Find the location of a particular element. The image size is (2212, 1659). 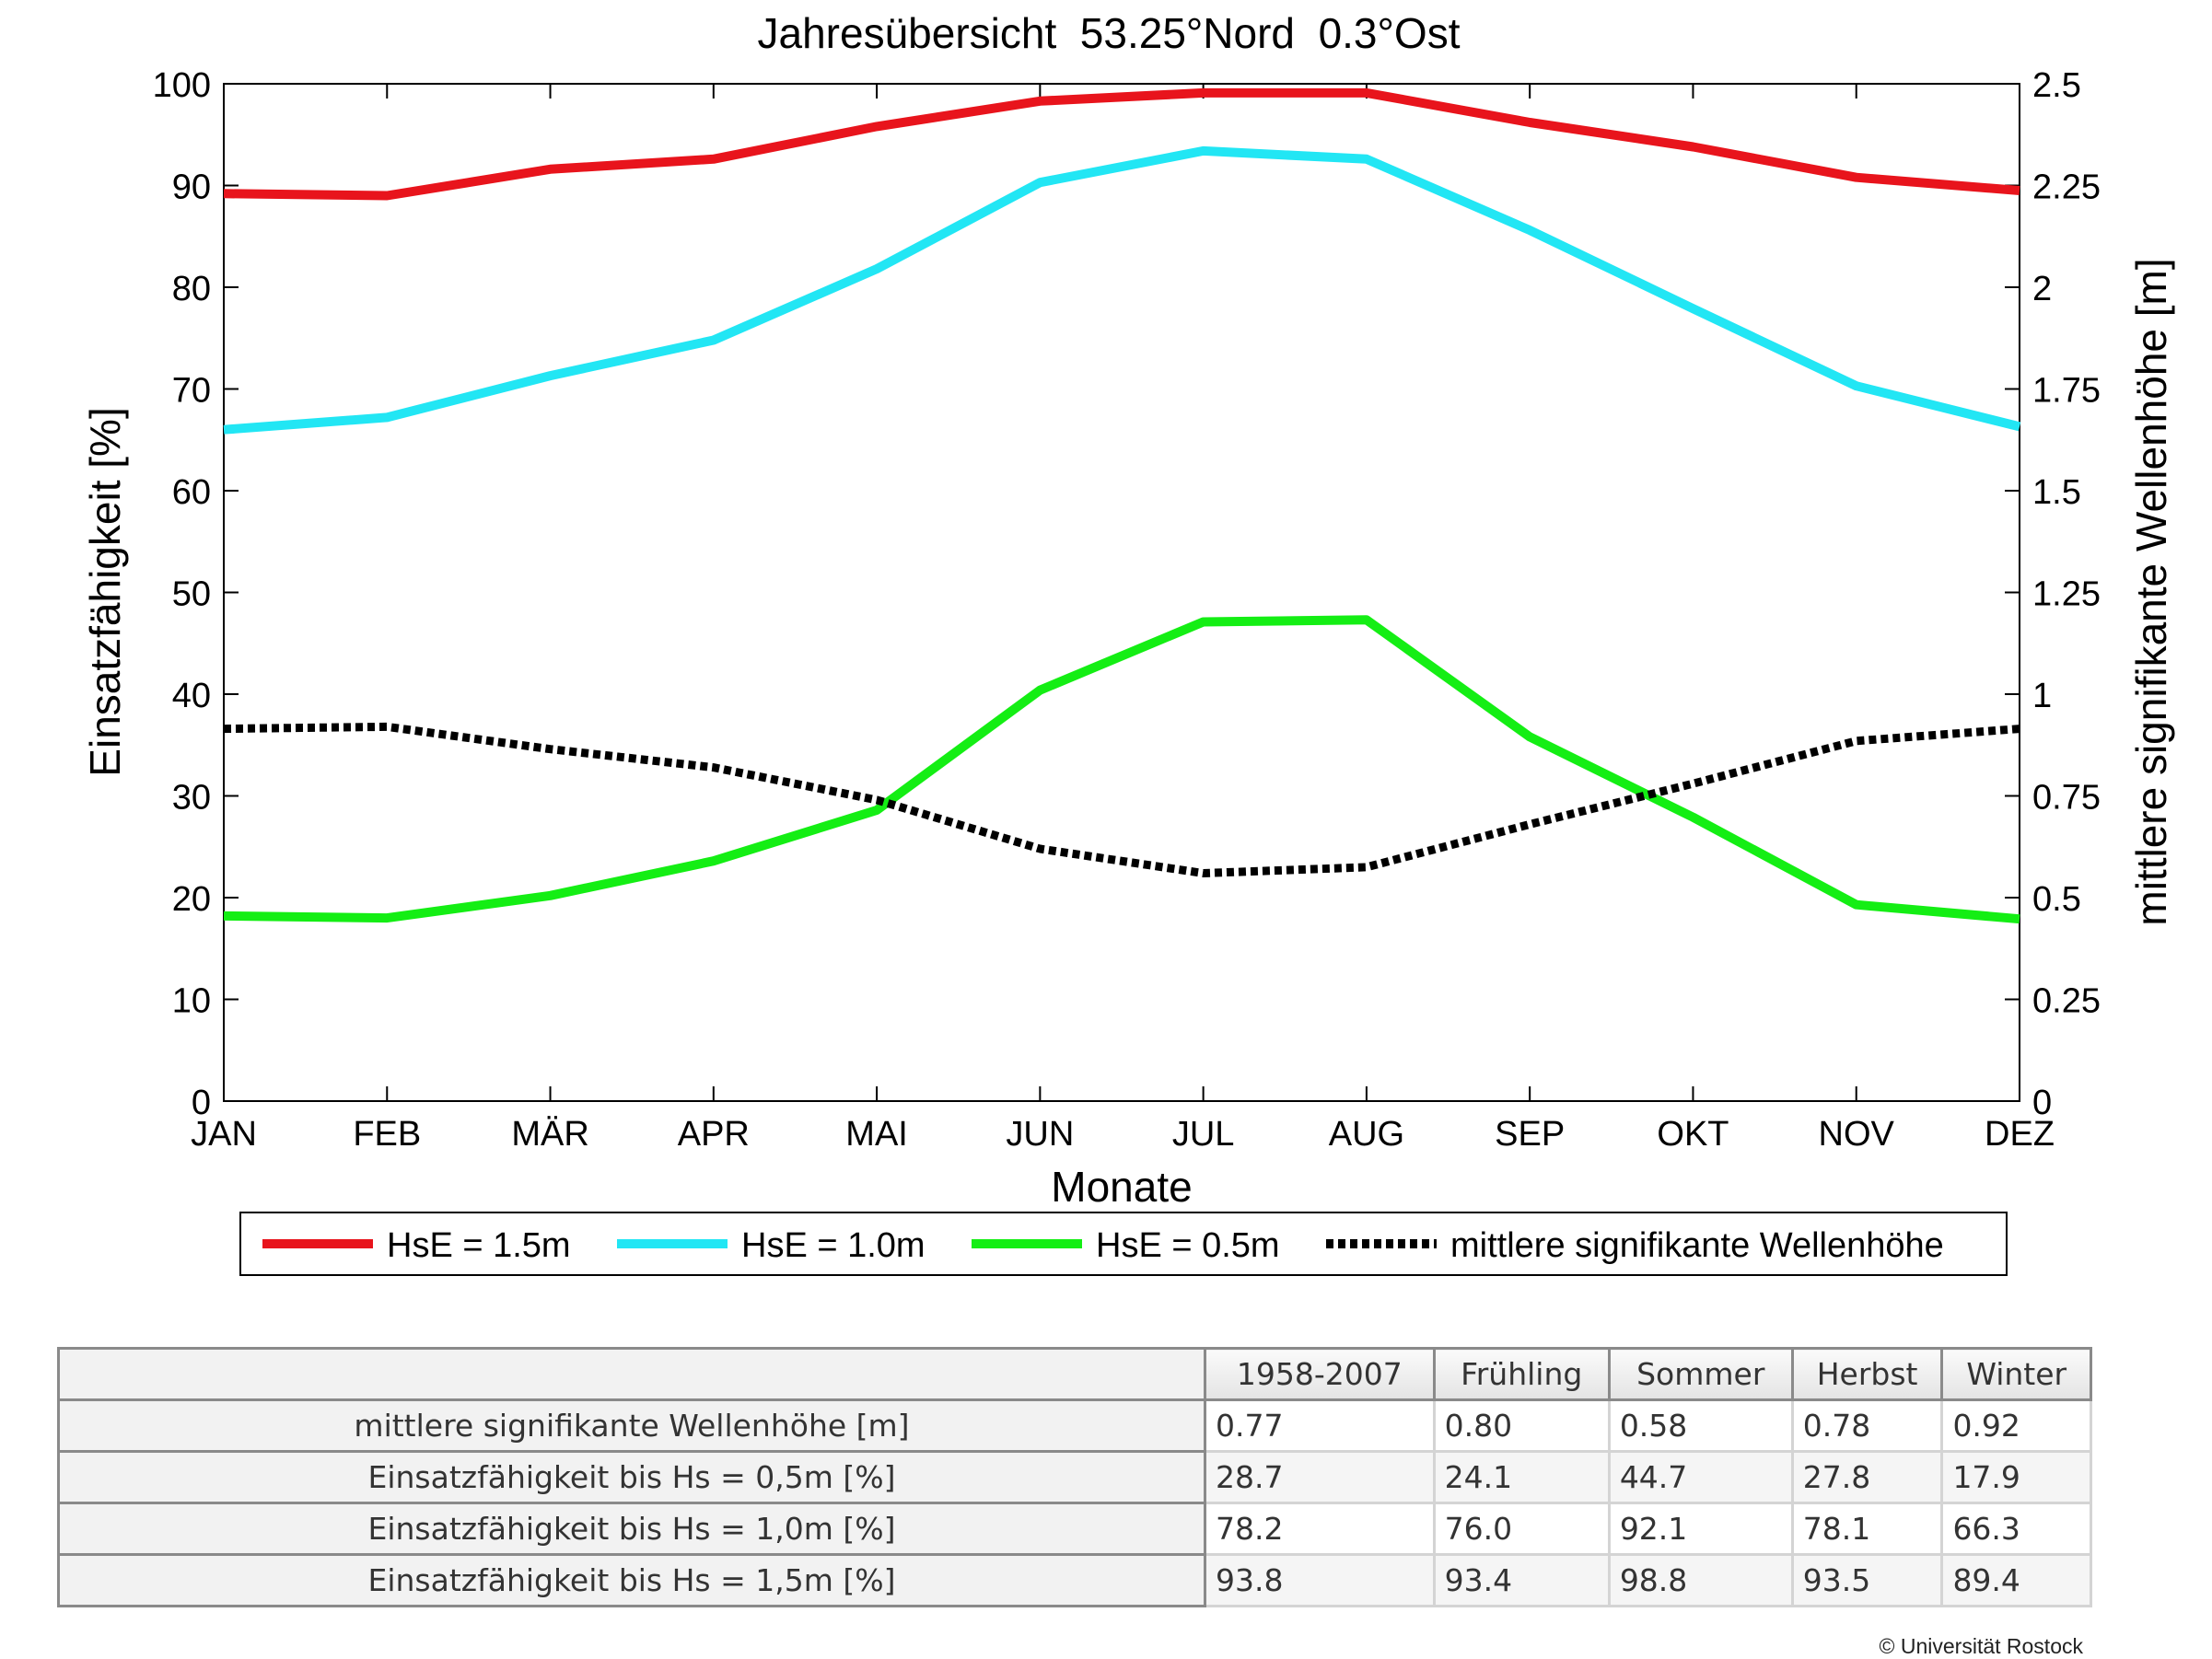

x-axis-label: Monate is located at coordinates (1122, 1187).